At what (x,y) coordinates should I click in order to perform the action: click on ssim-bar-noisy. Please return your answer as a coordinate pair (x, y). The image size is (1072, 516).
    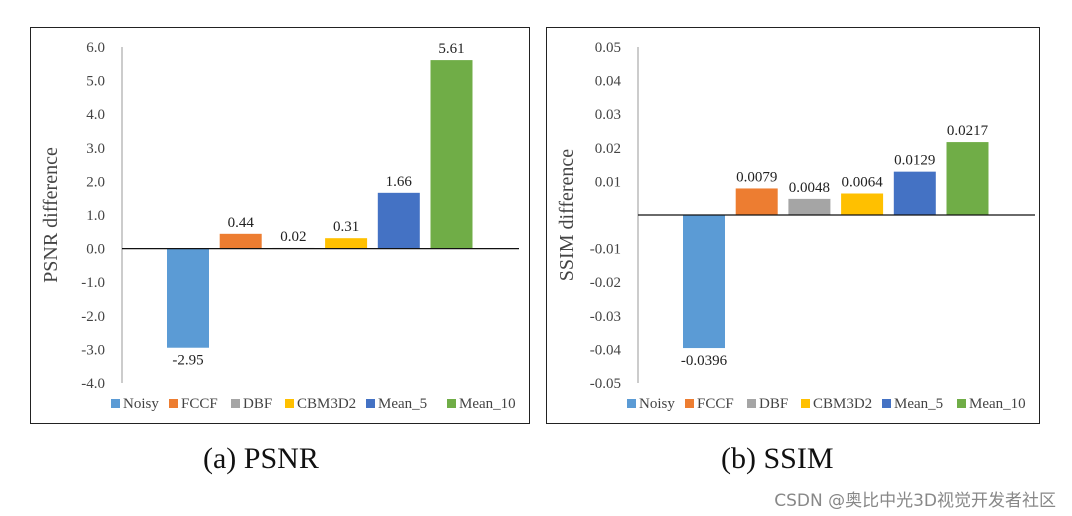
    Looking at the image, I should click on (704, 282).